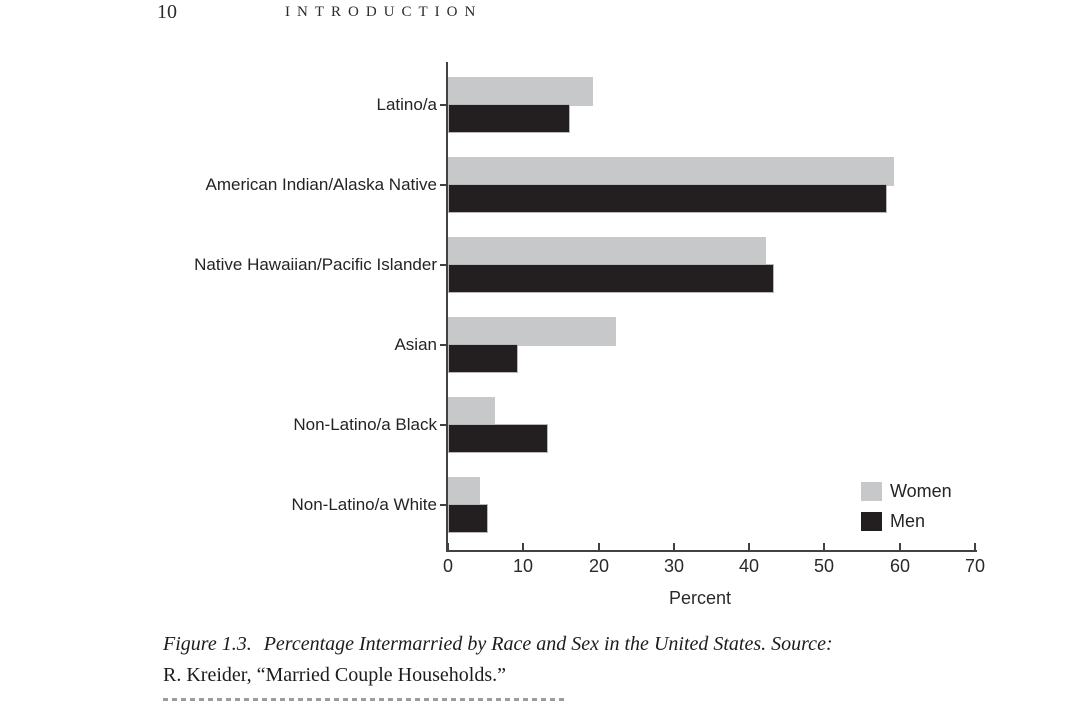  What do you see at coordinates (824, 566) in the screenshot?
I see `x-tick-label-50: 50` at bounding box center [824, 566].